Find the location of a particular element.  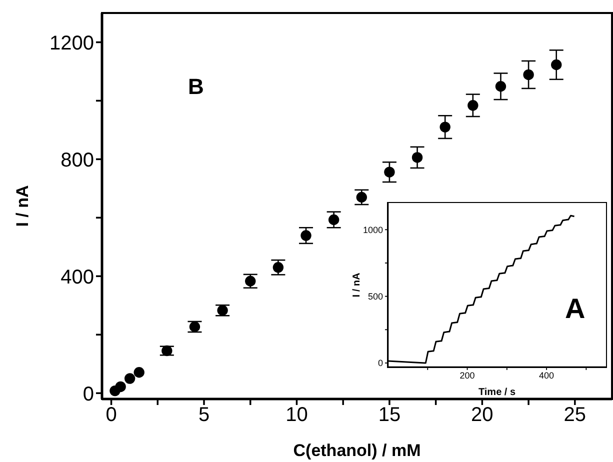

x-tick-label: 5 is located at coordinates (204, 415).